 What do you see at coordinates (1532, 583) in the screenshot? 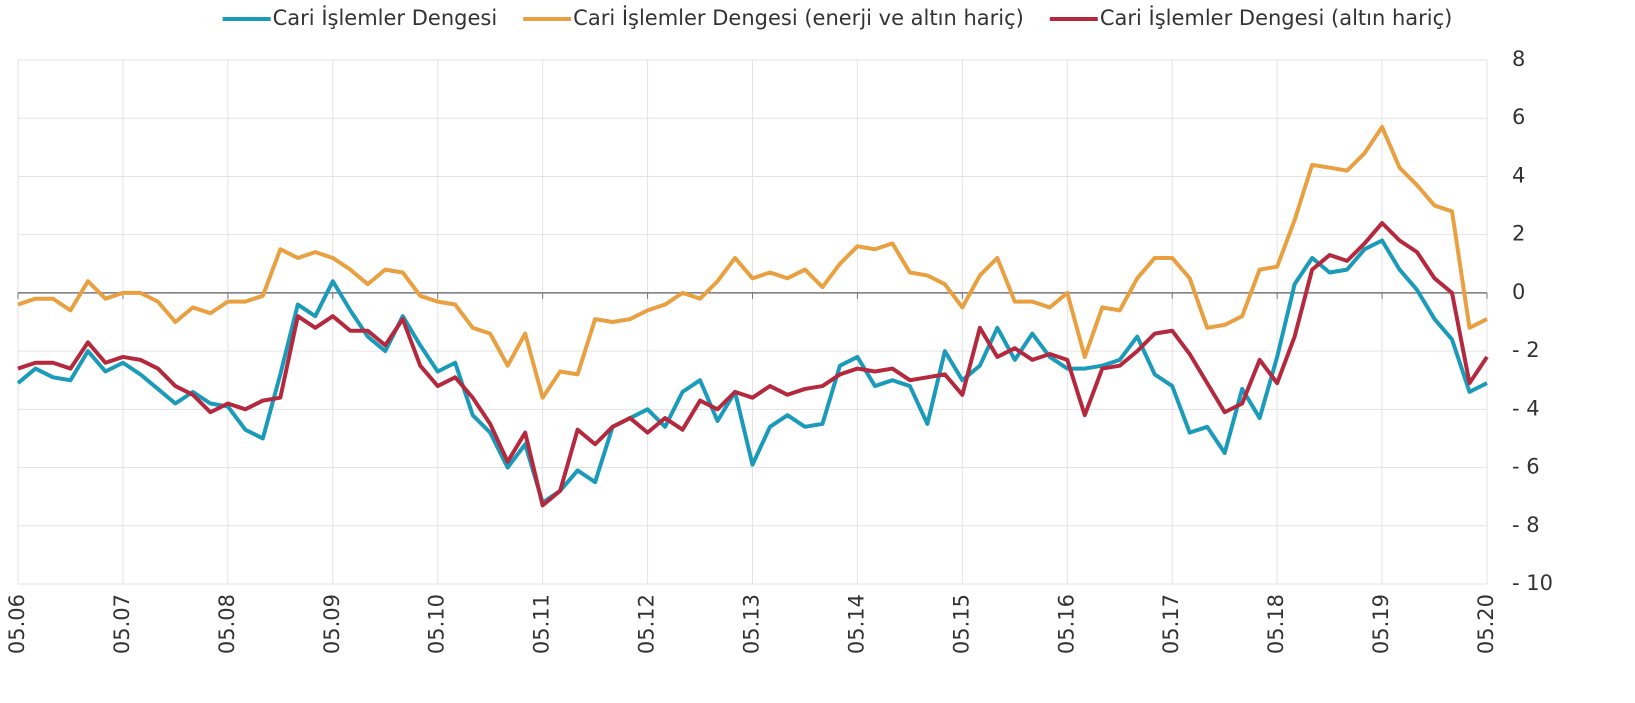
I see `y-tick-label: - 10` at bounding box center [1532, 583].